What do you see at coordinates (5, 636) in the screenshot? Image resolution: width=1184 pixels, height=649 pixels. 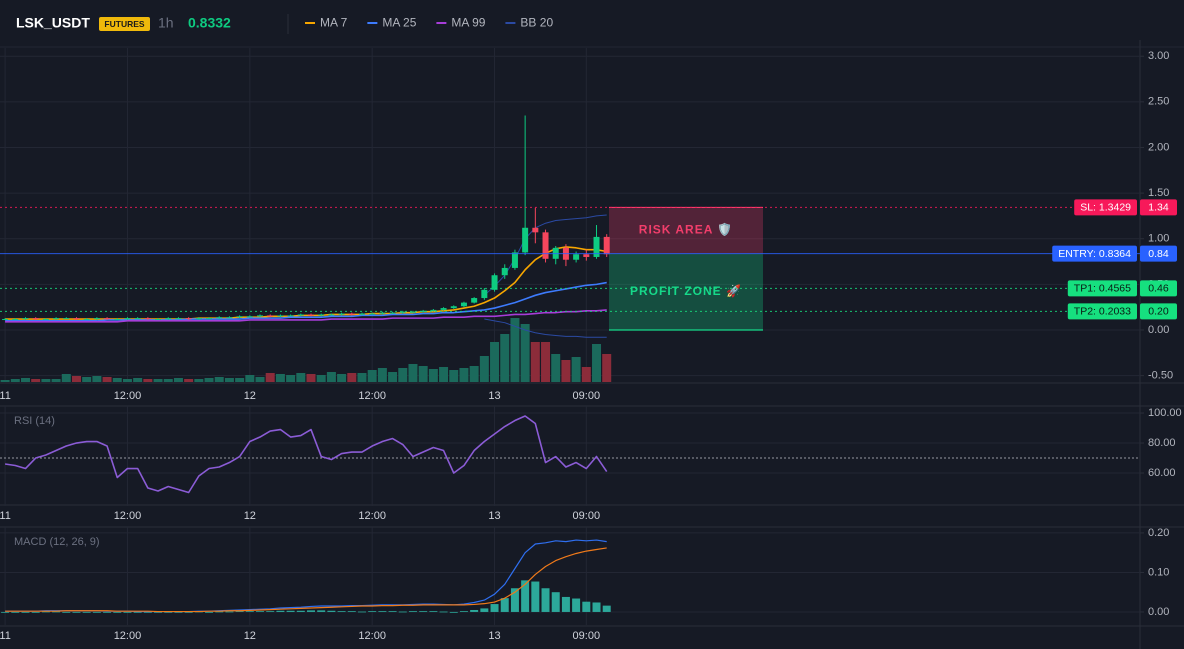 I see `x-tick-label: 11` at bounding box center [5, 636].